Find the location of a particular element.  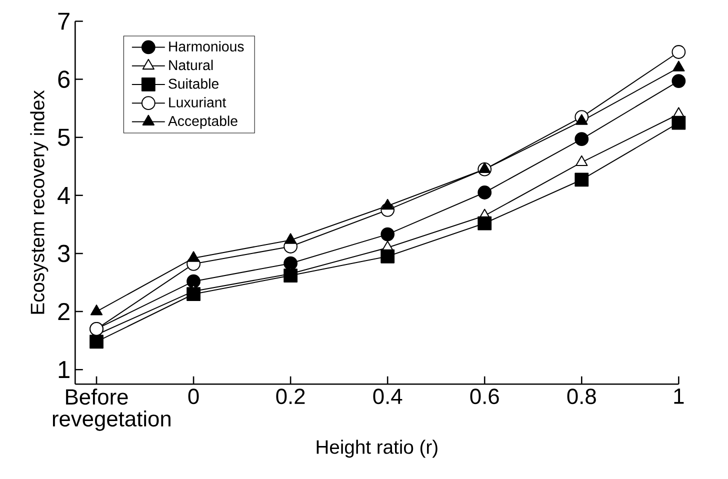

x-tick-label: 1 is located at coordinates (679, 396).